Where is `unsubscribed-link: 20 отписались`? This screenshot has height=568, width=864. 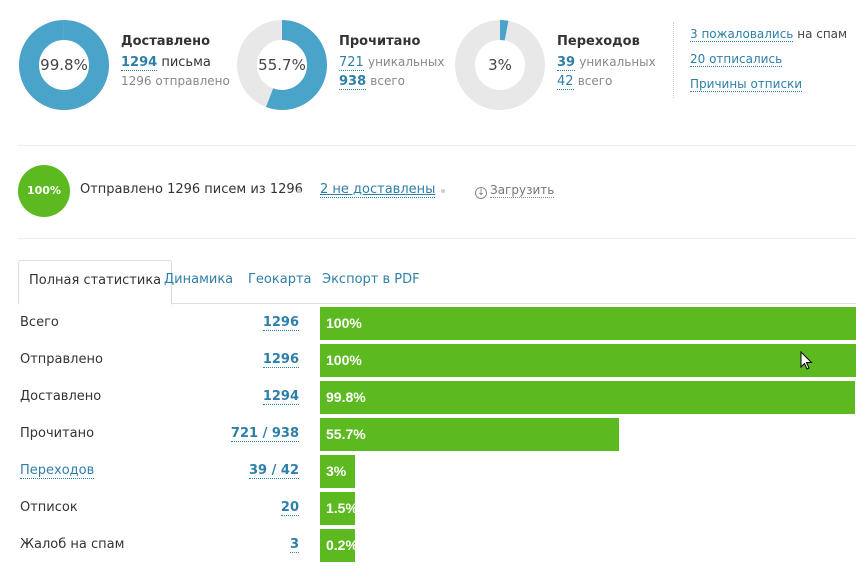
unsubscribed-link: 20 отписались is located at coordinates (736, 59).